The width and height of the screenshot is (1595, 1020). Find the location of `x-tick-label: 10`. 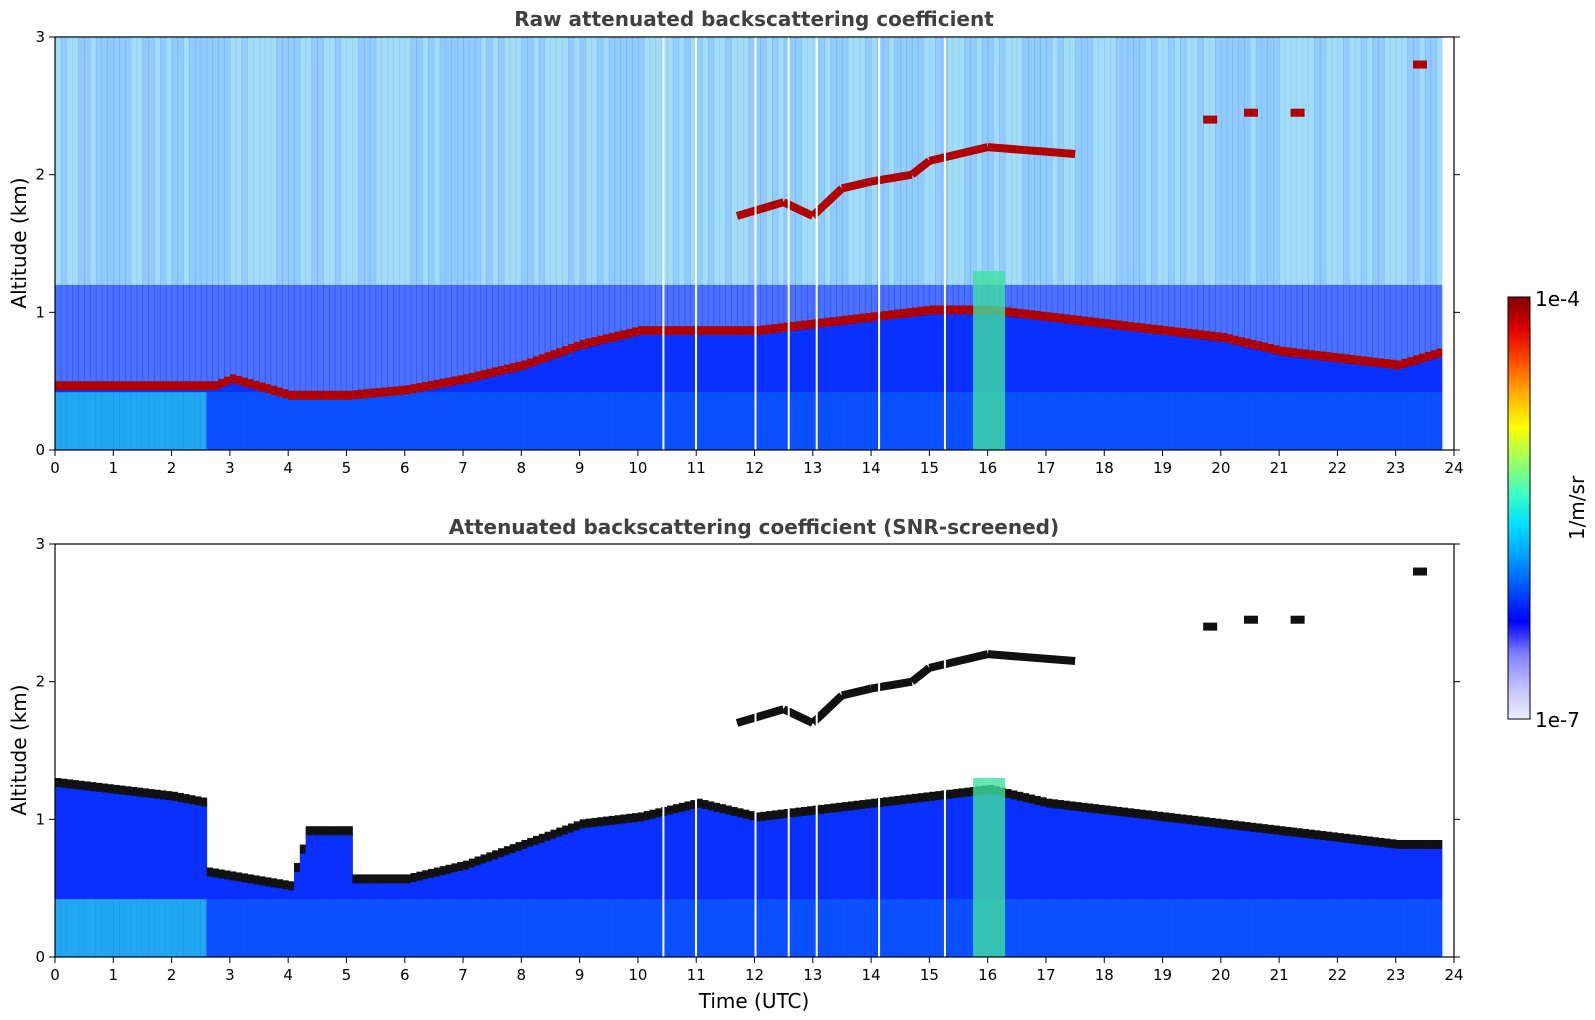

x-tick-label: 10 is located at coordinates (637, 468).